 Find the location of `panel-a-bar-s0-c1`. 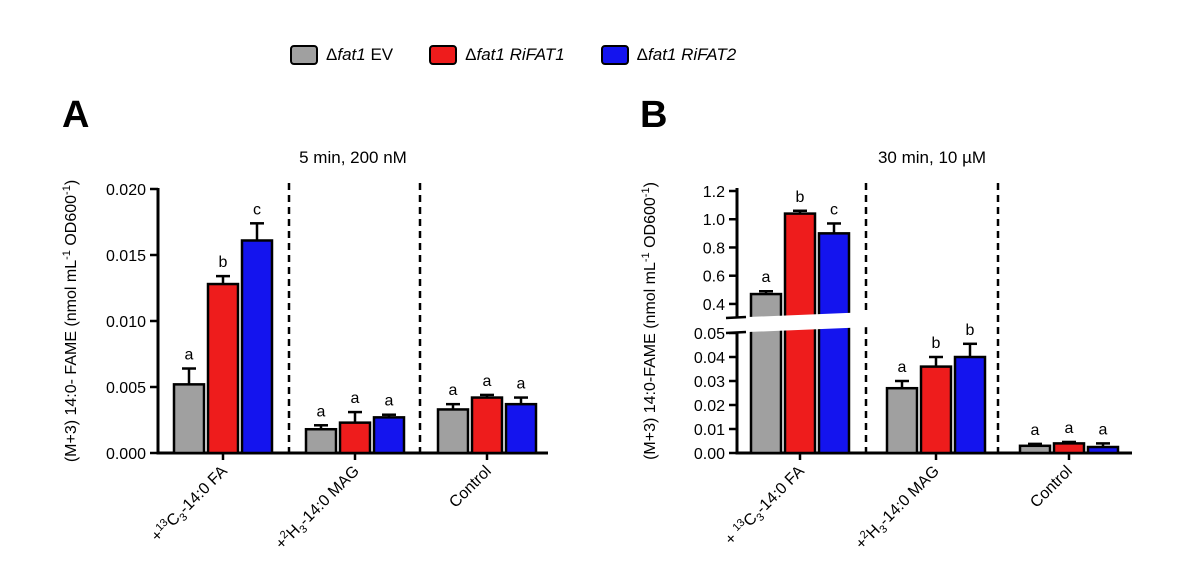

panel-a-bar-s0-c1 is located at coordinates (321, 441).